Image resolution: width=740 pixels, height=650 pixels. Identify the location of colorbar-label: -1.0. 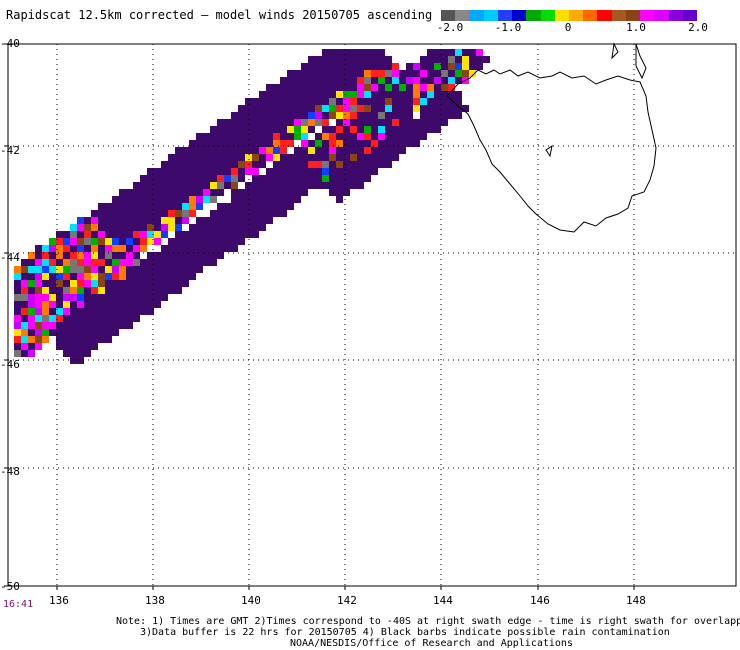
(508, 27).